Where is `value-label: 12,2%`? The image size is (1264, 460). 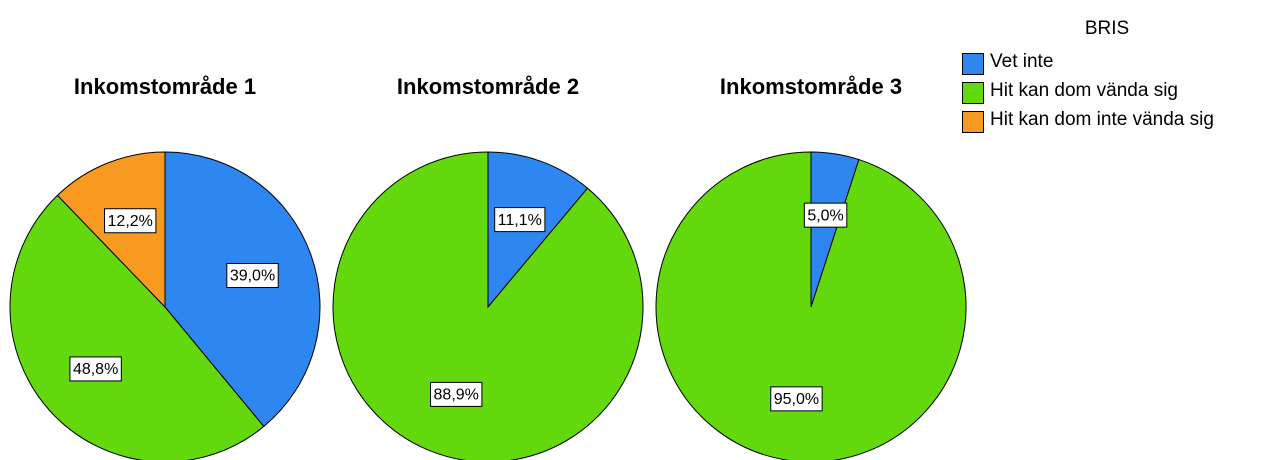 value-label: 12,2% is located at coordinates (130, 221).